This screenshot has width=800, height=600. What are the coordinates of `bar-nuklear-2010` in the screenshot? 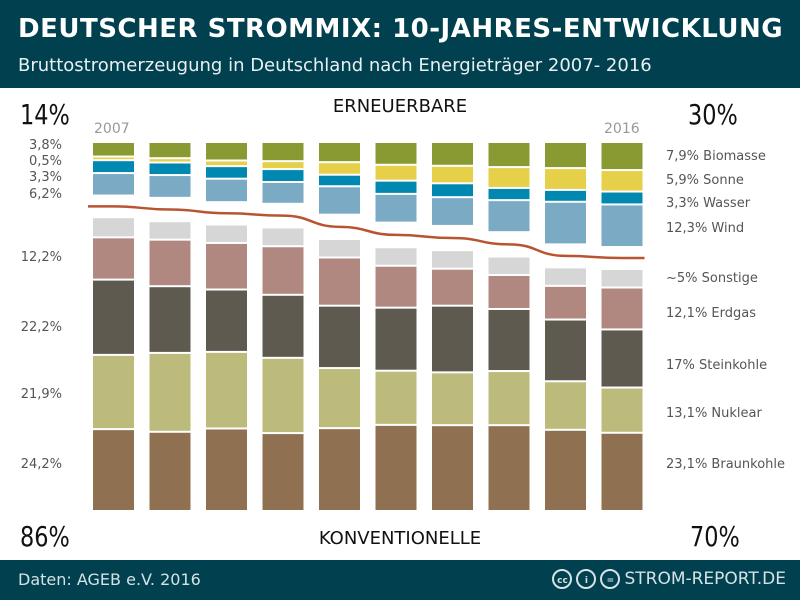 It's located at (283, 395).